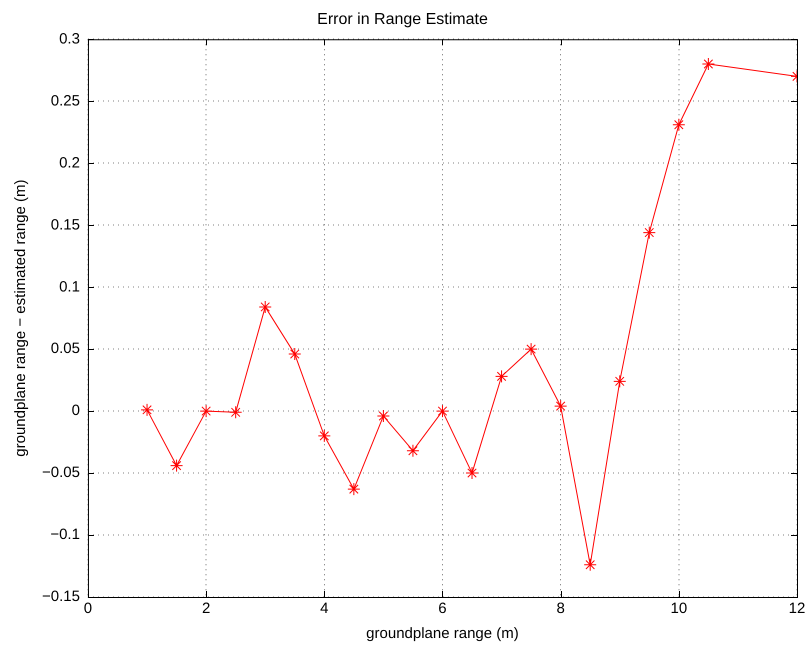 The width and height of the screenshot is (811, 651). What do you see at coordinates (61, 597) in the screenshot?
I see `y-tick-label: −0.15` at bounding box center [61, 597].